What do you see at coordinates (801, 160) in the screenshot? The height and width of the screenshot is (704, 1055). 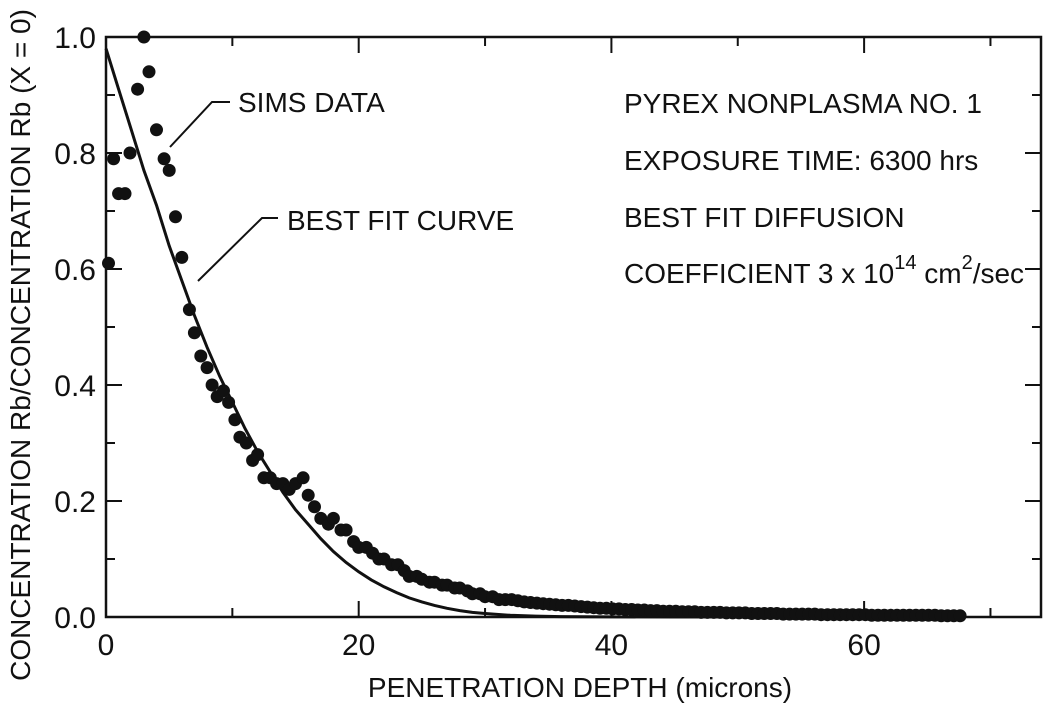 I see `info-line-2: EXPOSURE TIME: 6300 hrs` at bounding box center [801, 160].